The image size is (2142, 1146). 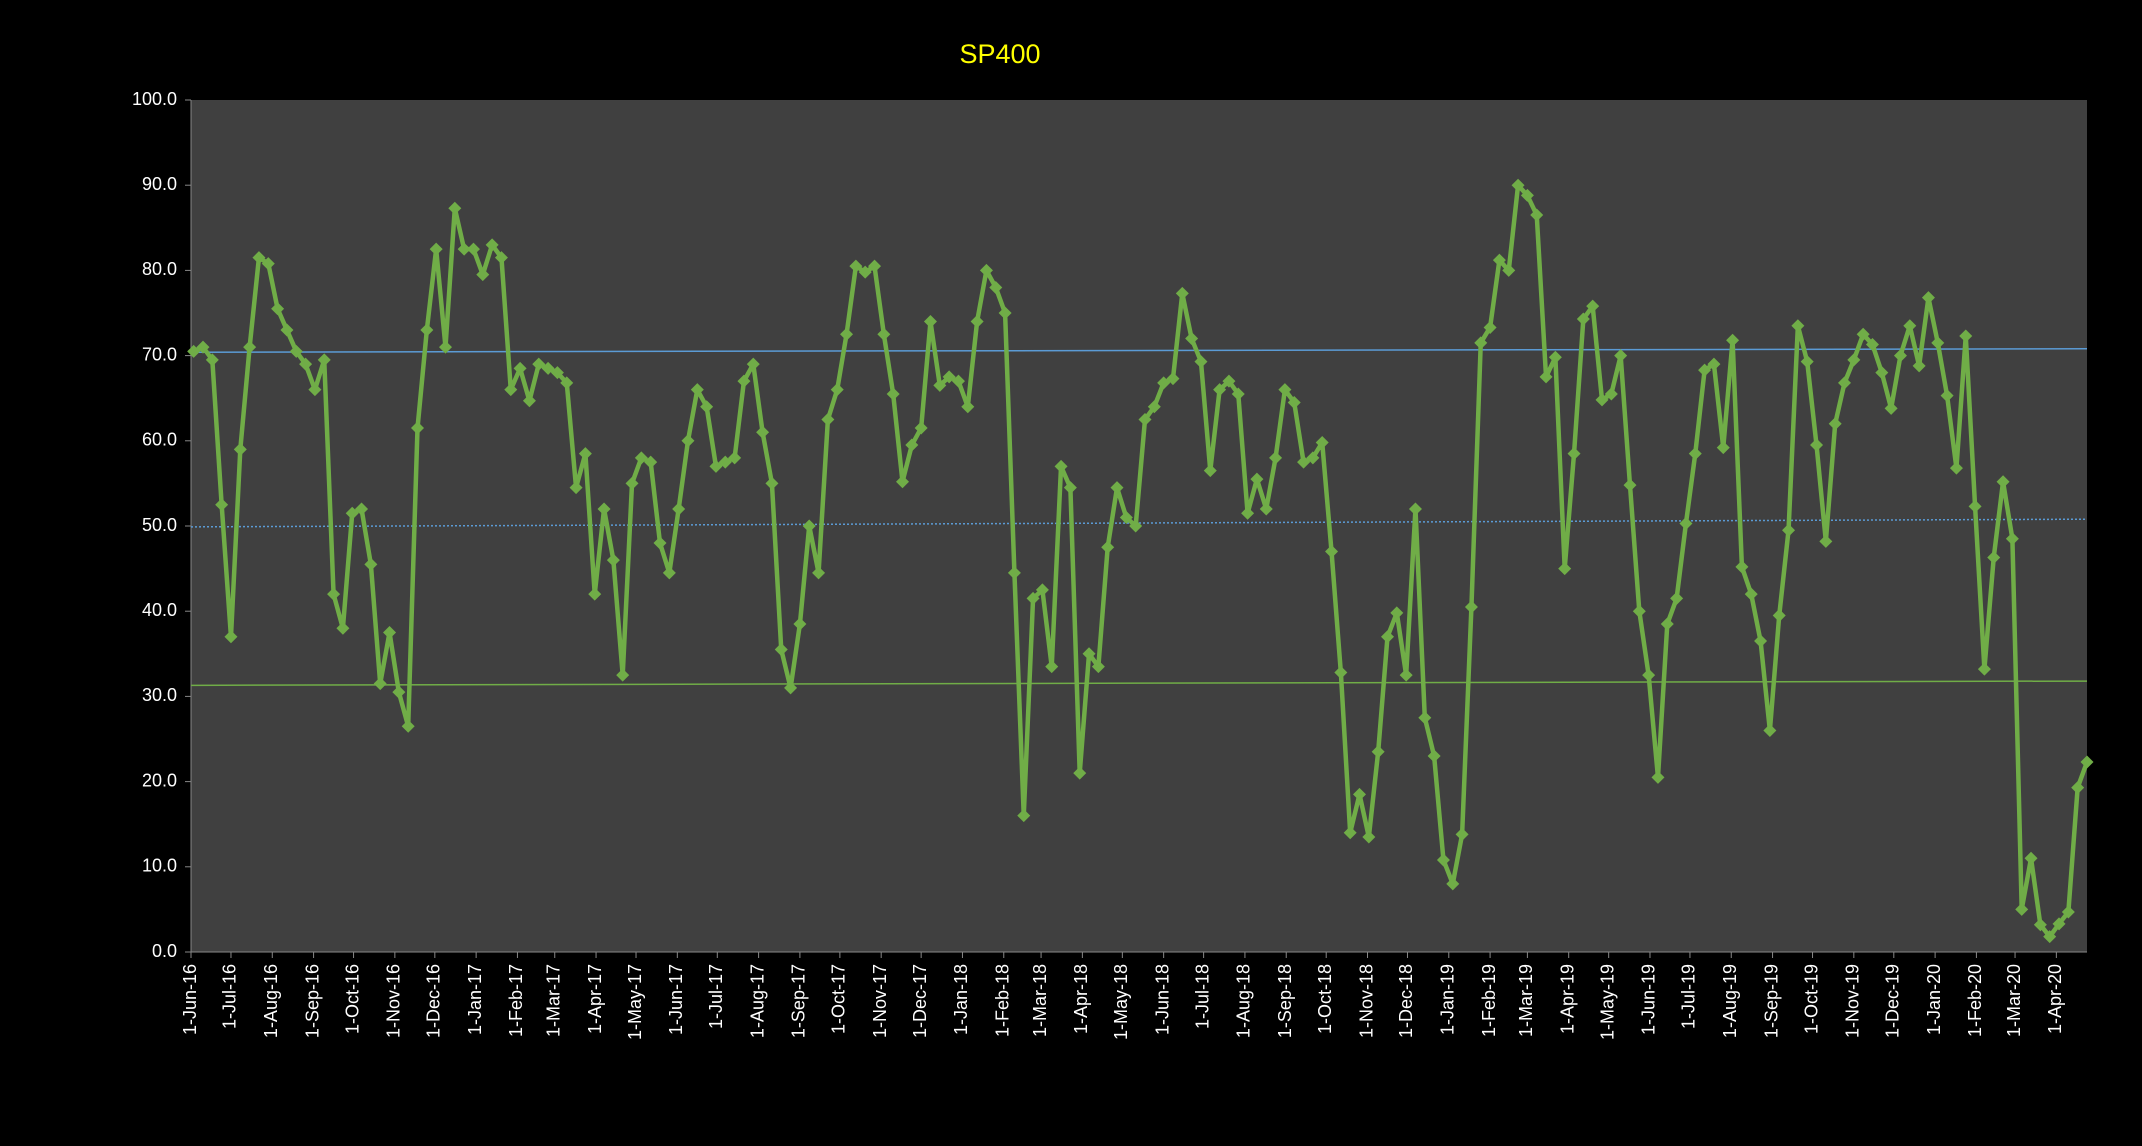 What do you see at coordinates (230, 996) in the screenshot?
I see `x-tick-label: 1-Jul-16` at bounding box center [230, 996].